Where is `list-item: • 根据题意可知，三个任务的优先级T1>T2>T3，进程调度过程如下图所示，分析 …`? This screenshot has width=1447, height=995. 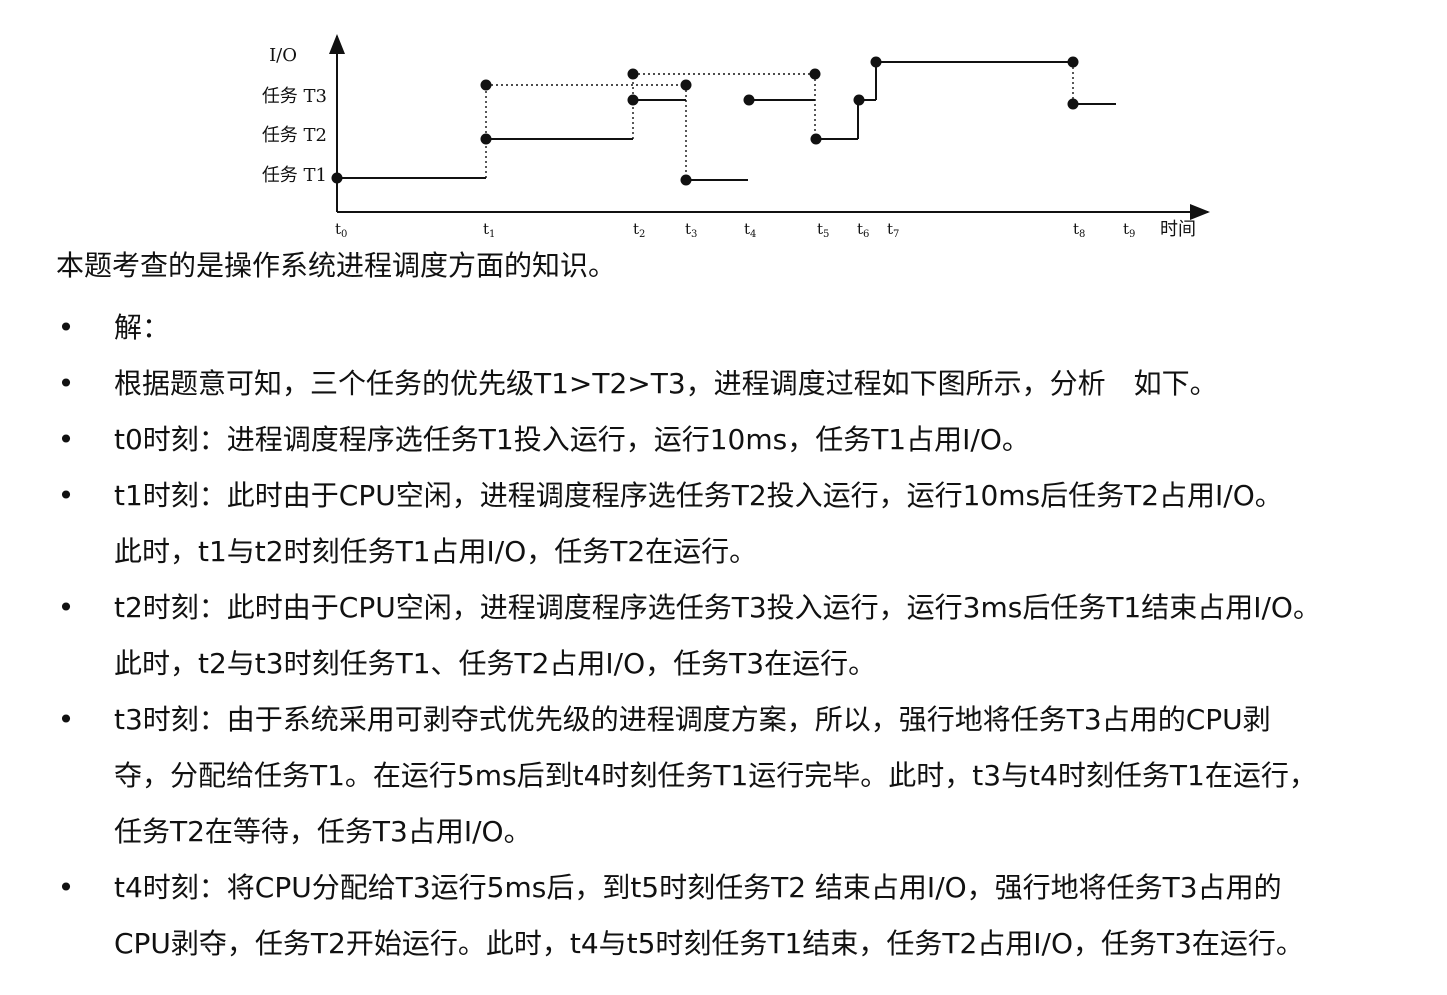
list-item: • 根据题意可知，三个任务的优先级T1>T2>T3，进程调度过程如下图所示，分析 … is located at coordinates (741, 384).